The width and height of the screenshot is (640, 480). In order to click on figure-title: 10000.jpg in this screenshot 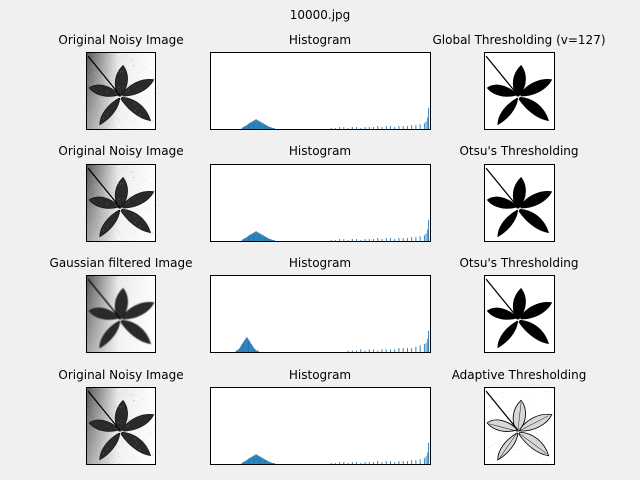, I will do `click(320, 15)`.